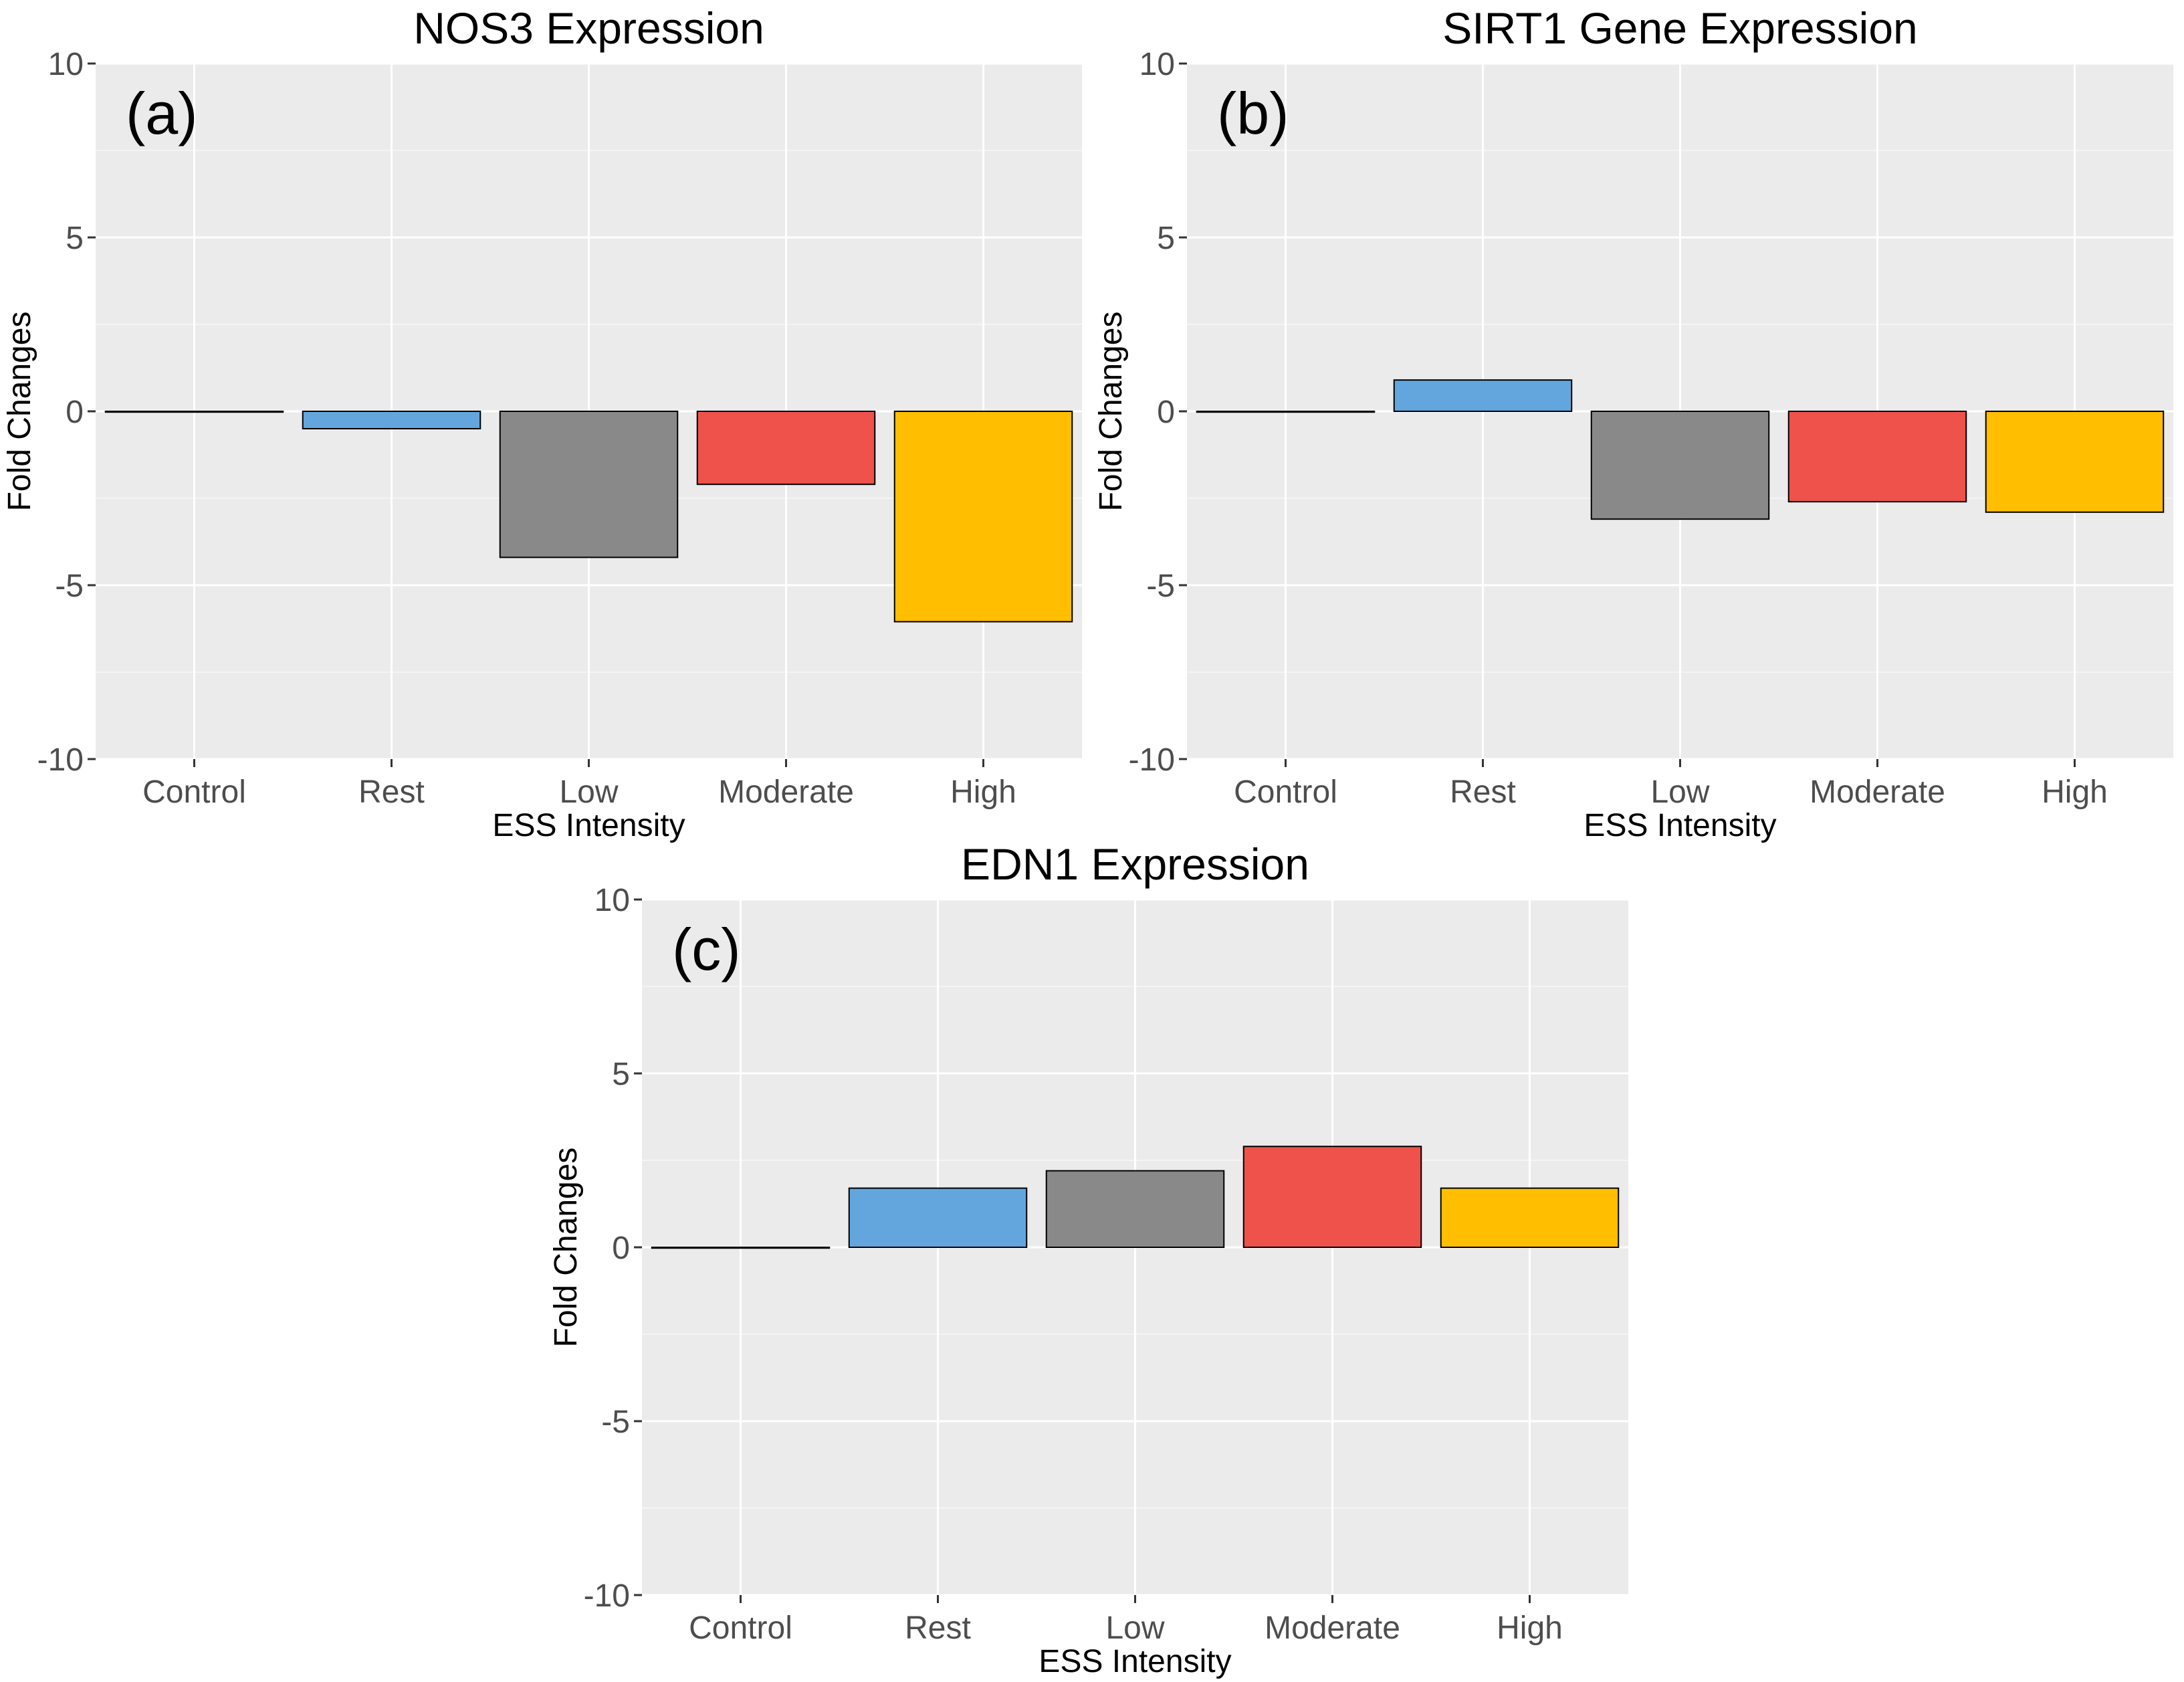  I want to click on chart-title: EDN1 Expression, so click(1135, 864).